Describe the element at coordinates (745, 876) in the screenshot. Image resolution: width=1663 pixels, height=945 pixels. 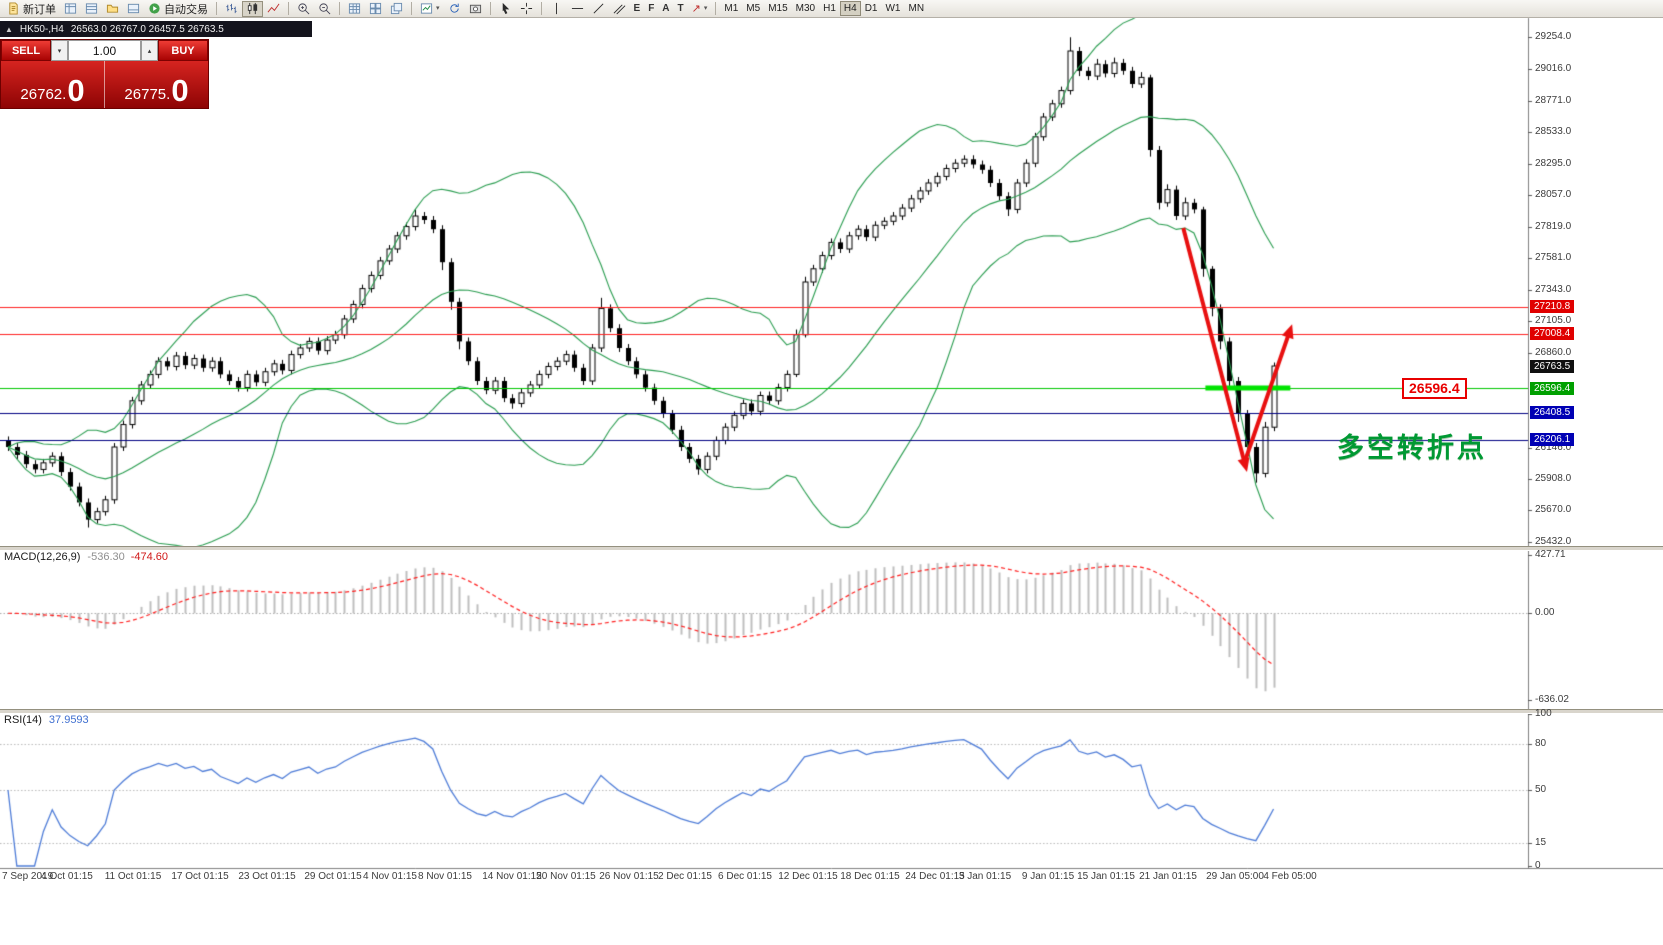
I see `date-label: 6 Dec 01:15` at that location.